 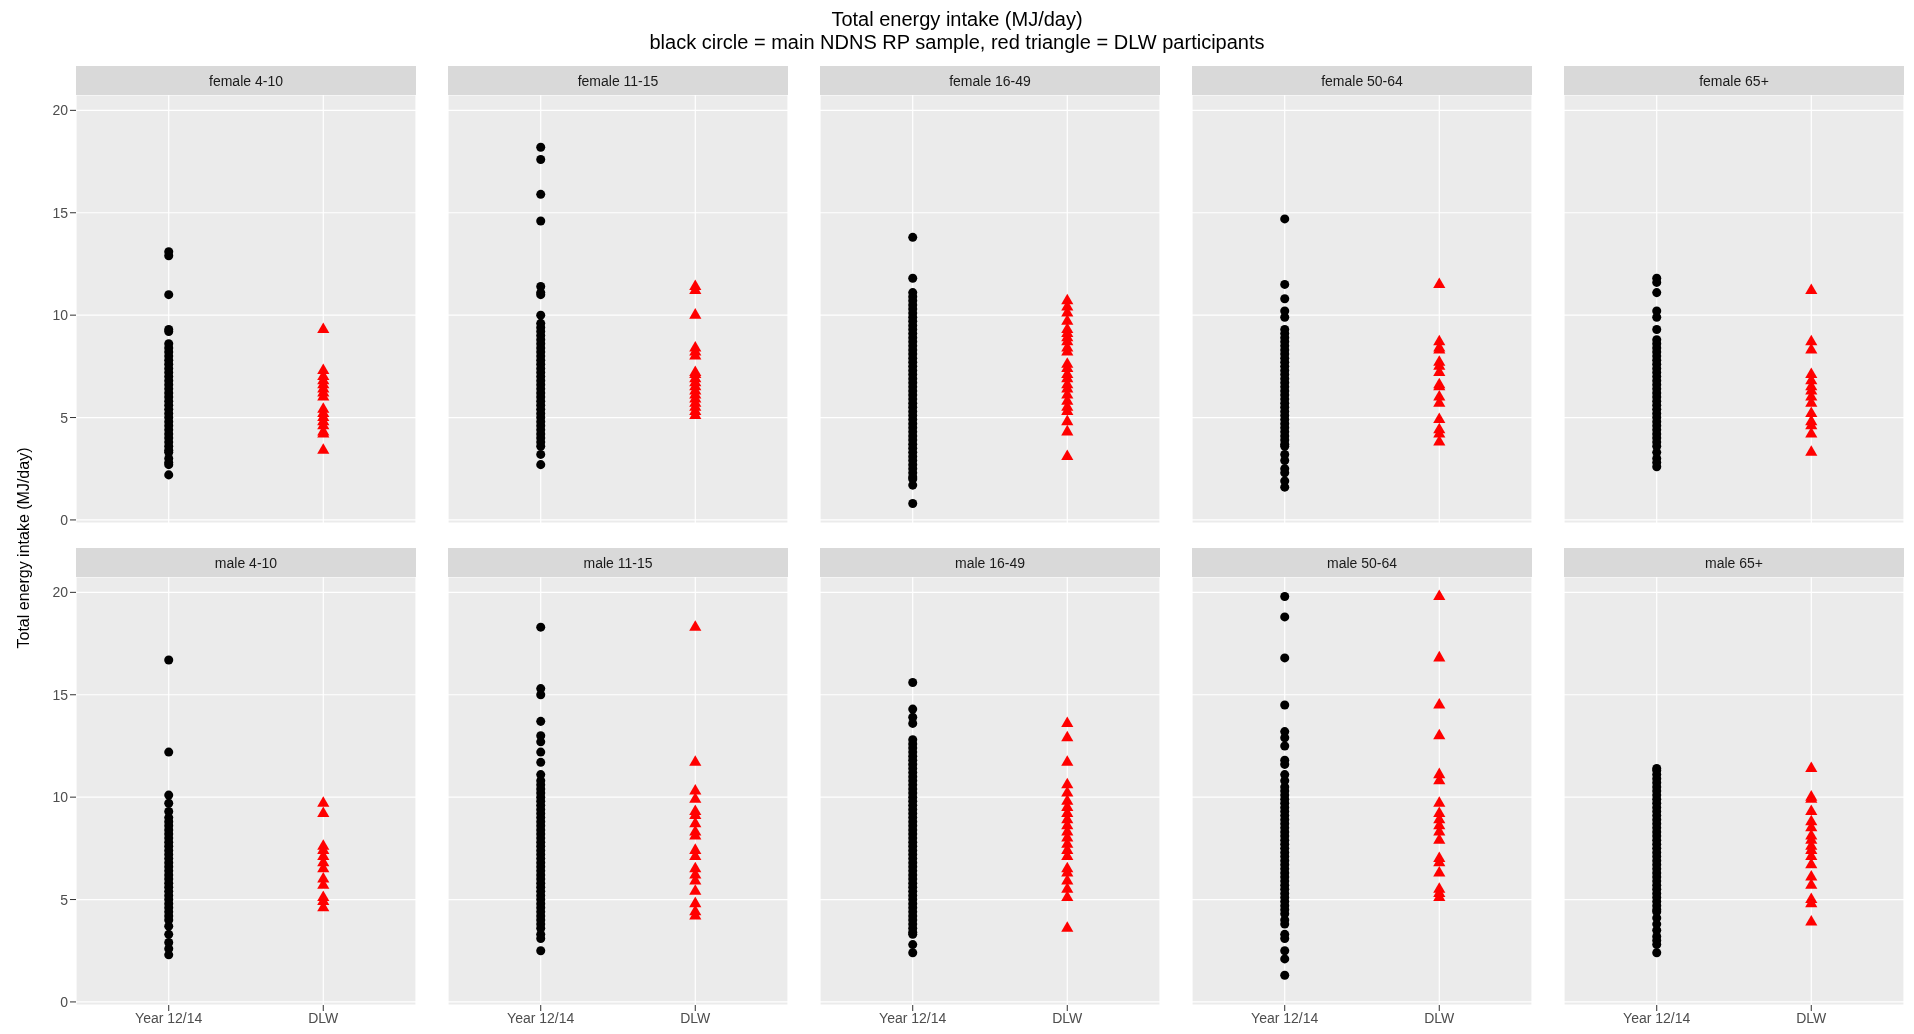 I want to click on chart-title: male 4-10, so click(x=246, y=562).